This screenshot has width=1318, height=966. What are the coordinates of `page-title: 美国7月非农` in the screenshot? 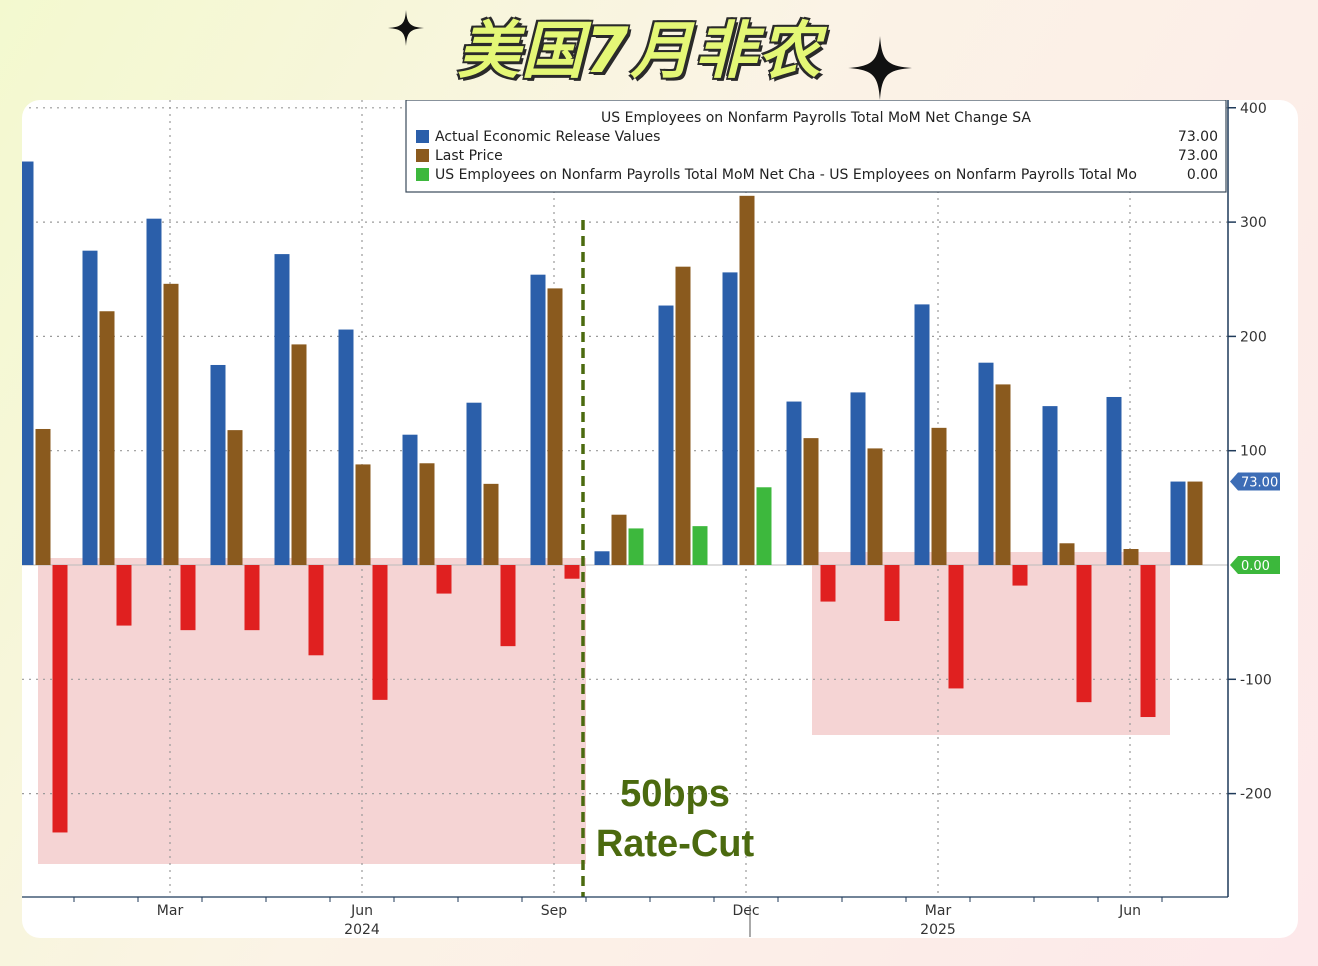 It's located at (640, 50).